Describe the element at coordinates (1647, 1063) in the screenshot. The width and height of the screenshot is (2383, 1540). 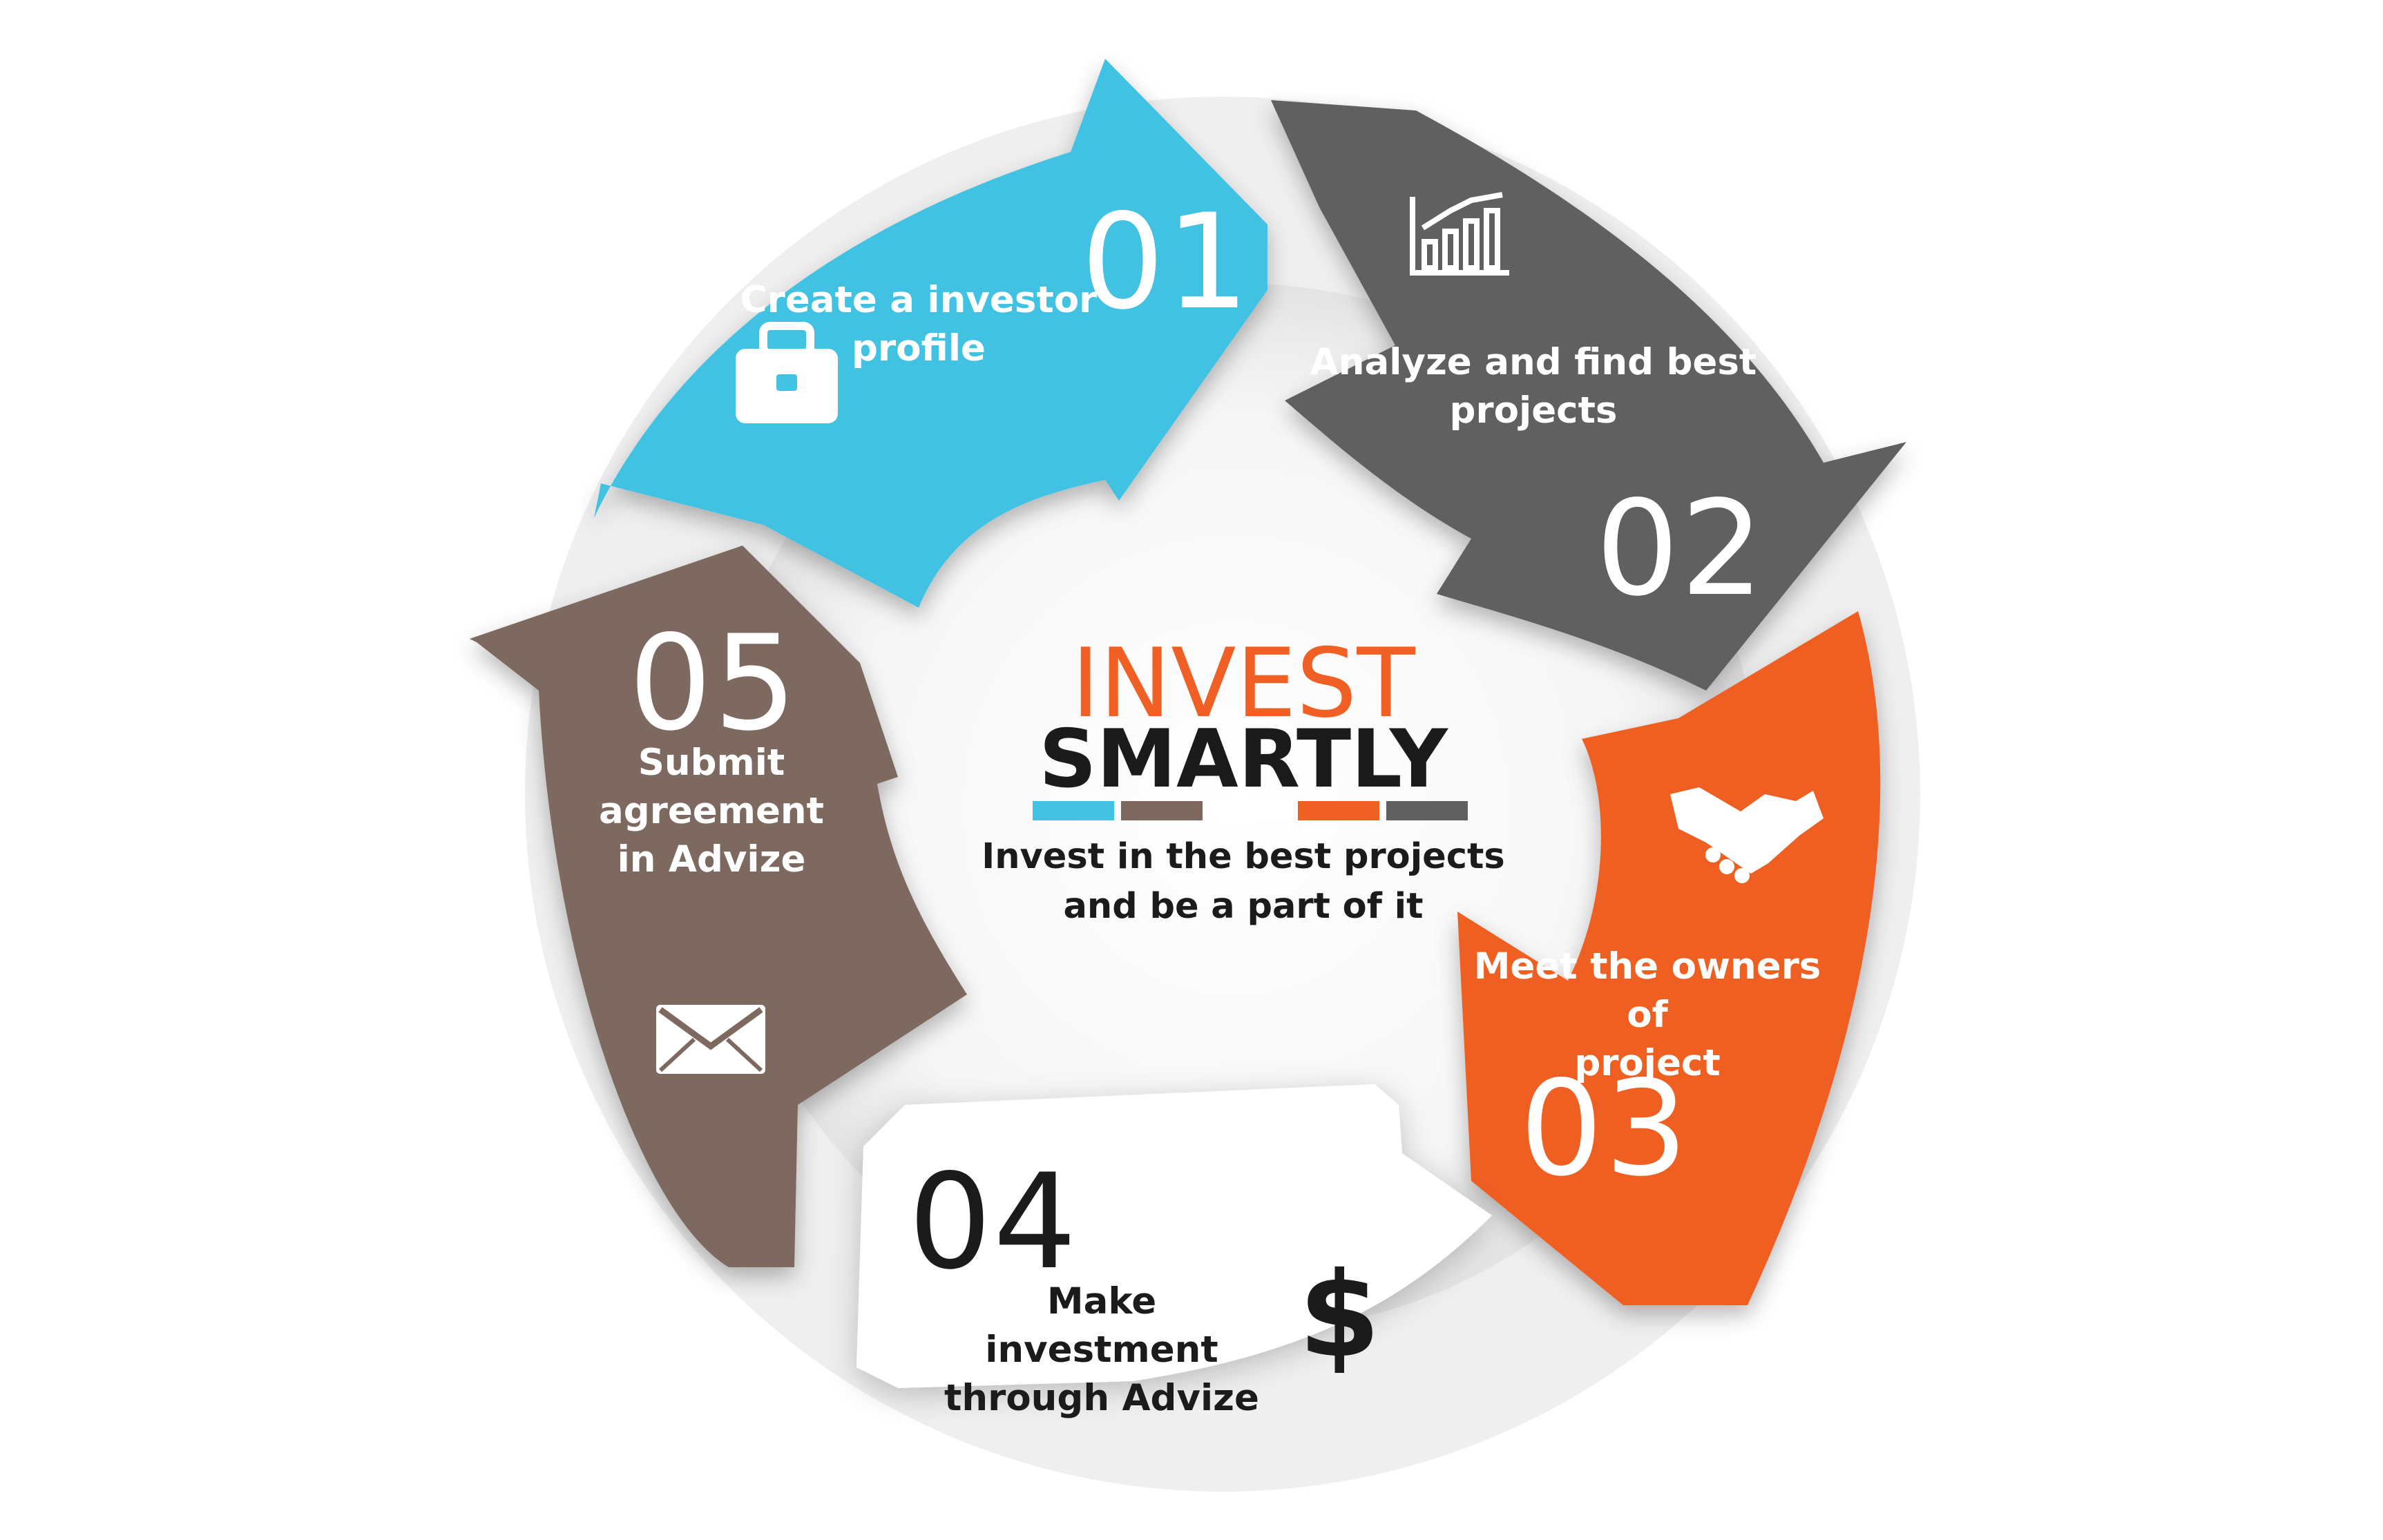
I see `step-03-label-line-2: project` at that location.